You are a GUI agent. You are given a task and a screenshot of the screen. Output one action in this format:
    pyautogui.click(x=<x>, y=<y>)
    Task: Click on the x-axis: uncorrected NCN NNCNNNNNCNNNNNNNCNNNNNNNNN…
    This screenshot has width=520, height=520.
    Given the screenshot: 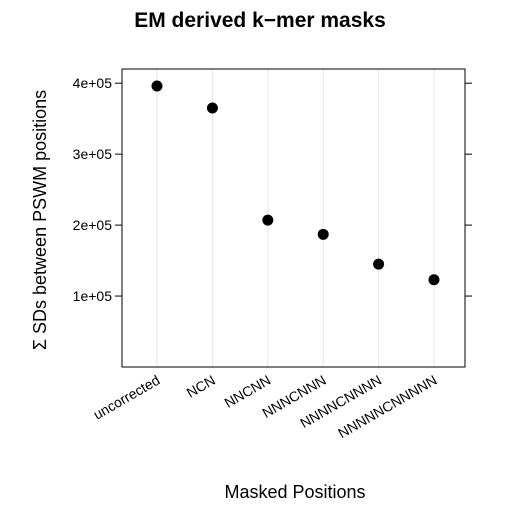 What is the action you would take?
    pyautogui.click(x=264, y=406)
    